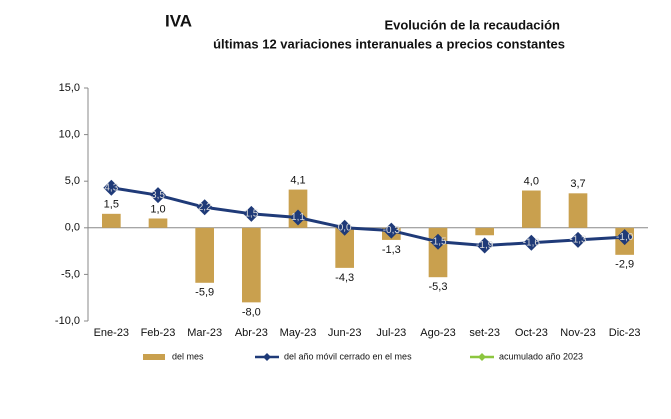  What do you see at coordinates (438, 287) in the screenshot?
I see `bar-value-label: -5,3` at bounding box center [438, 287].